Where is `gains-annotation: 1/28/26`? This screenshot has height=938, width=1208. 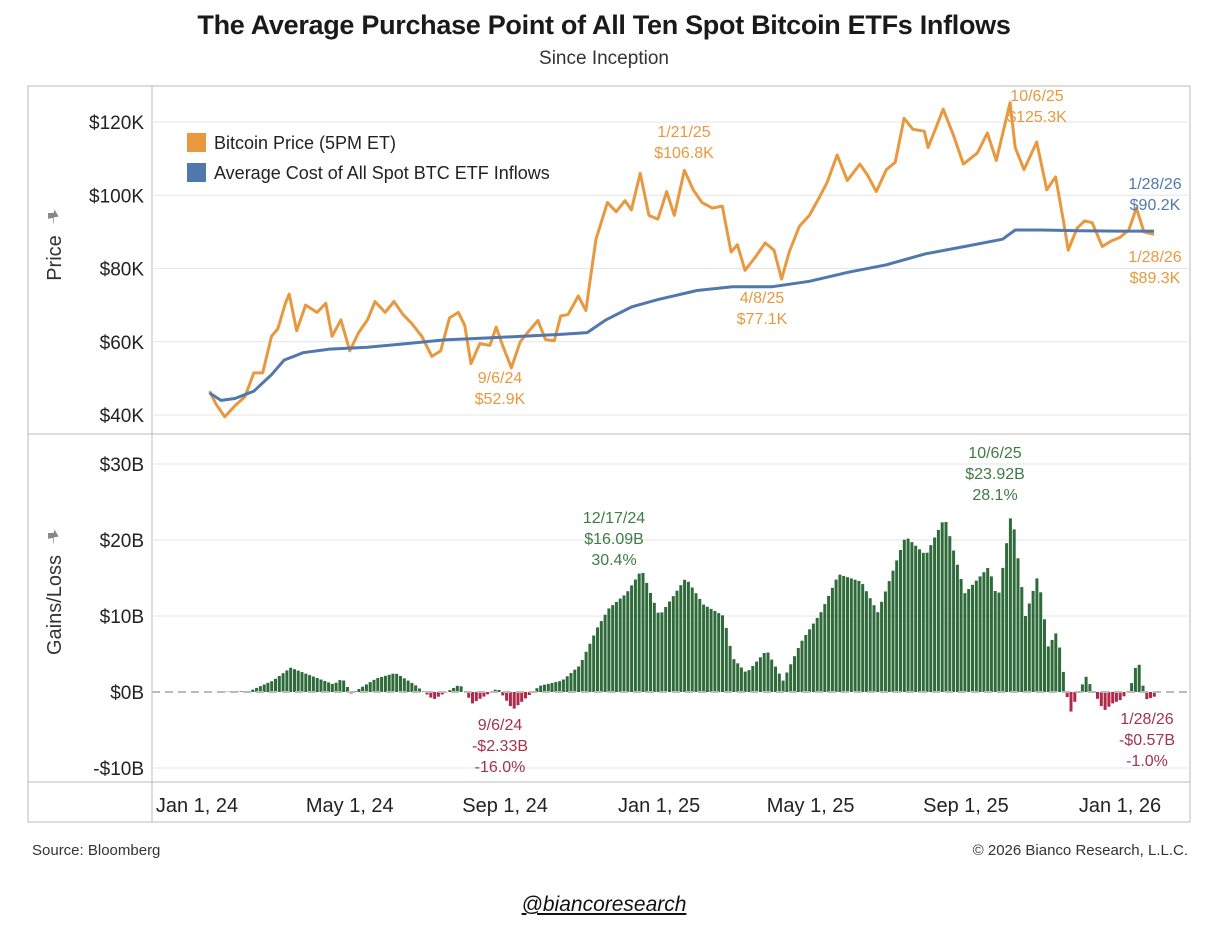
gains-annotation: 1/28/26 is located at coordinates (1146, 719).